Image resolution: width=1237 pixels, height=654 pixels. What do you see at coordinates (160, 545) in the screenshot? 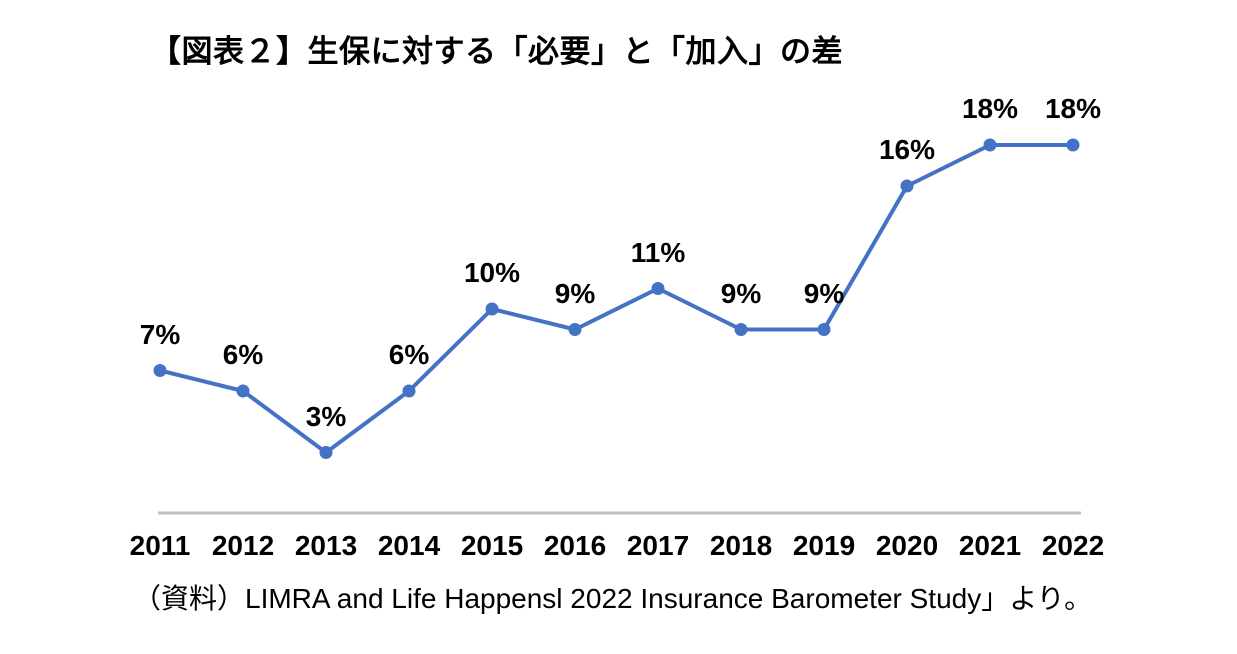
I see `x-axis-tick-label: 2011` at bounding box center [160, 545].